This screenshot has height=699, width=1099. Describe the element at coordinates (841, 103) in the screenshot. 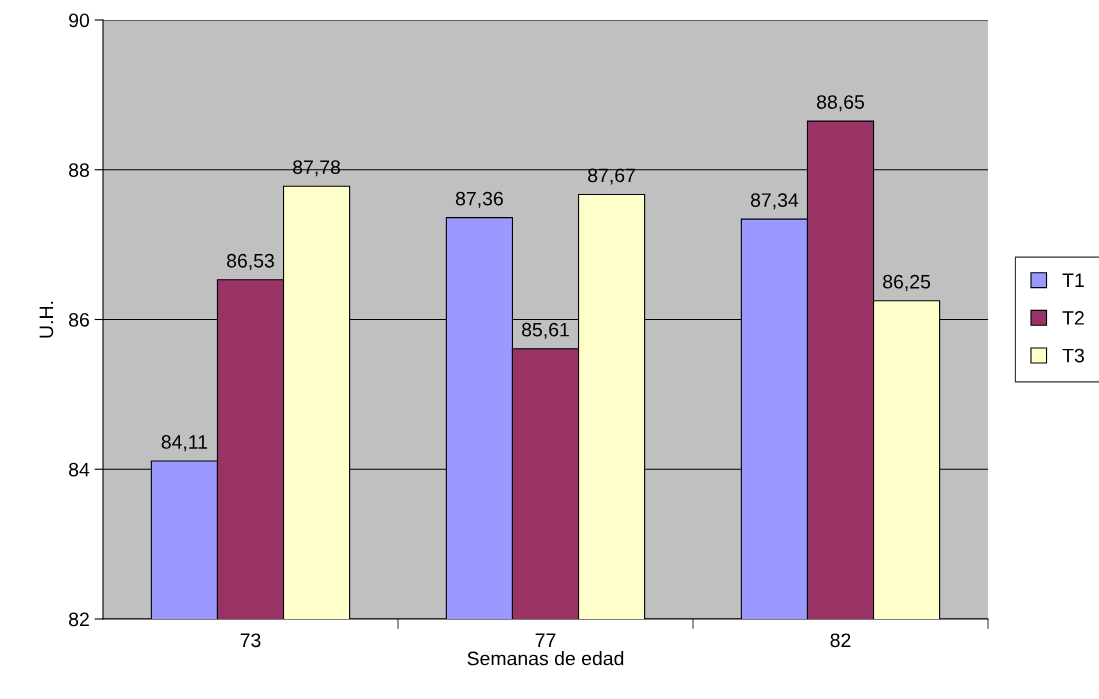

I see `data-label: 88,65` at that location.